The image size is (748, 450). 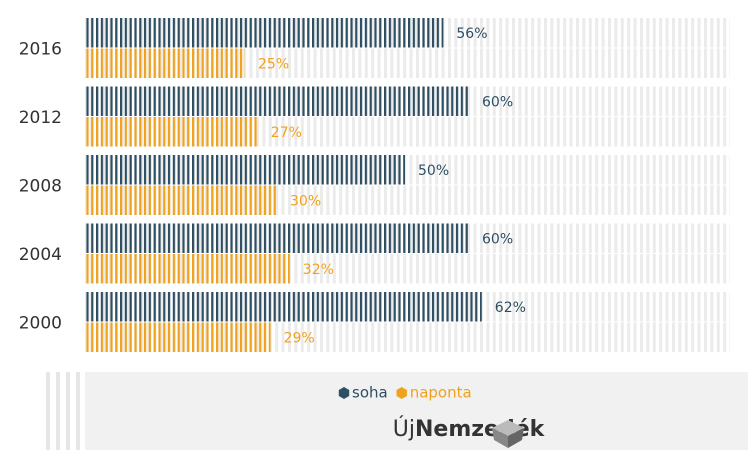 What do you see at coordinates (433, 171) in the screenshot?
I see `value-label: 50%` at bounding box center [433, 171].